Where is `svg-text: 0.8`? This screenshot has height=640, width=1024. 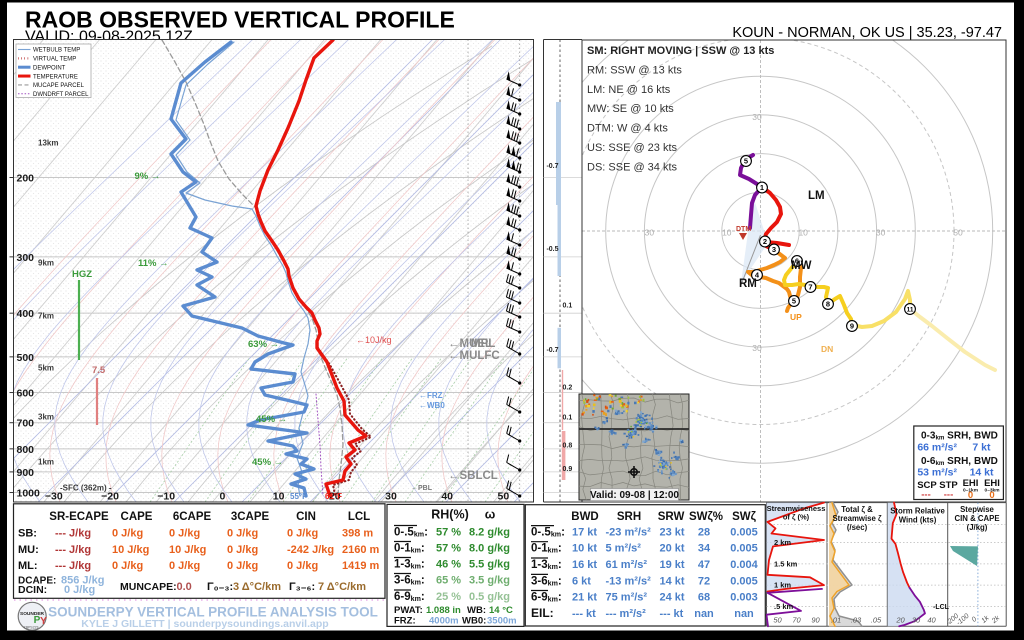 svg-text: 0.8 is located at coordinates (568, 446).